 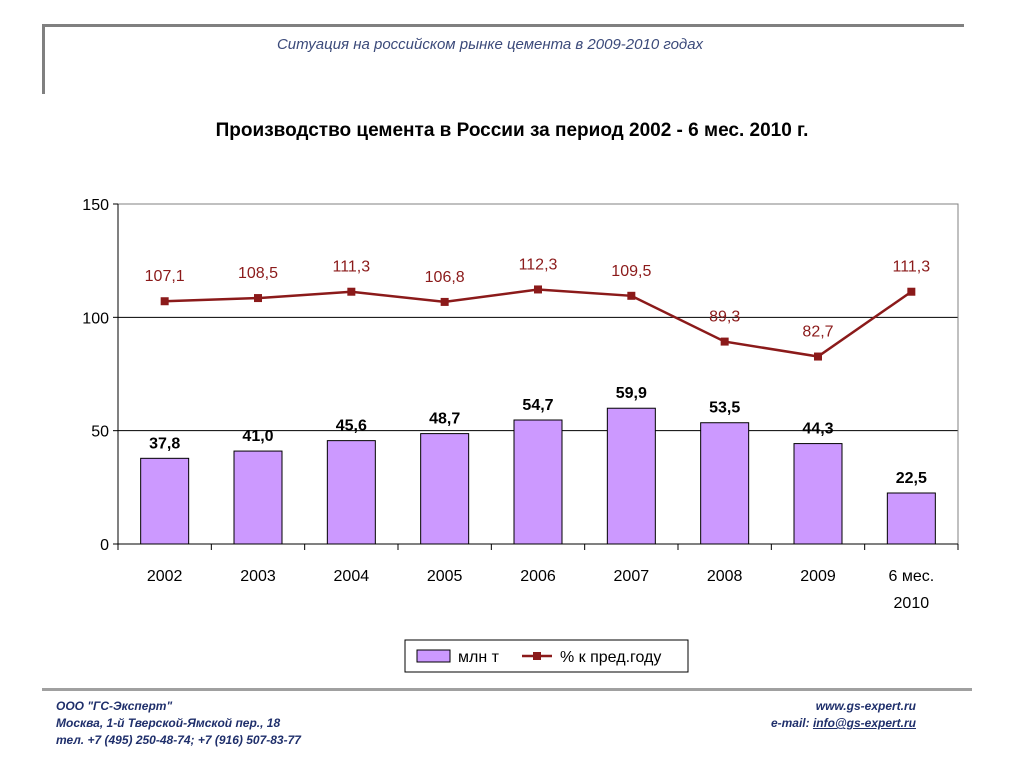 What do you see at coordinates (911, 478) in the screenshot?
I see `bar-value-label: 22,5` at bounding box center [911, 478].